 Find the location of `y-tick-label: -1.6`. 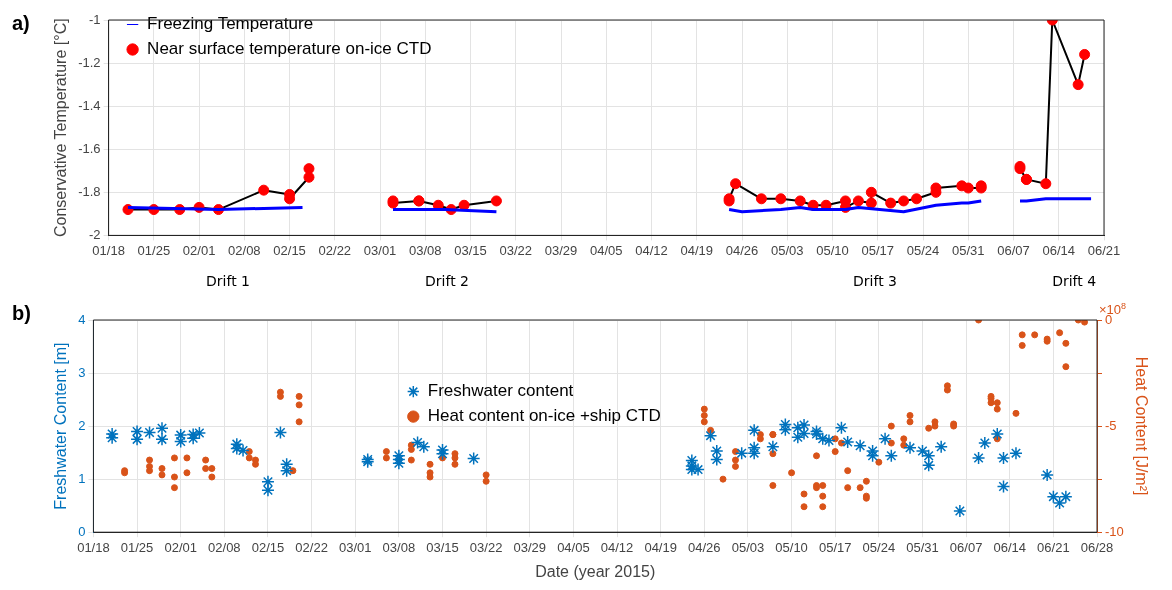

y-tick-label: -1.6 is located at coordinates (89, 148).